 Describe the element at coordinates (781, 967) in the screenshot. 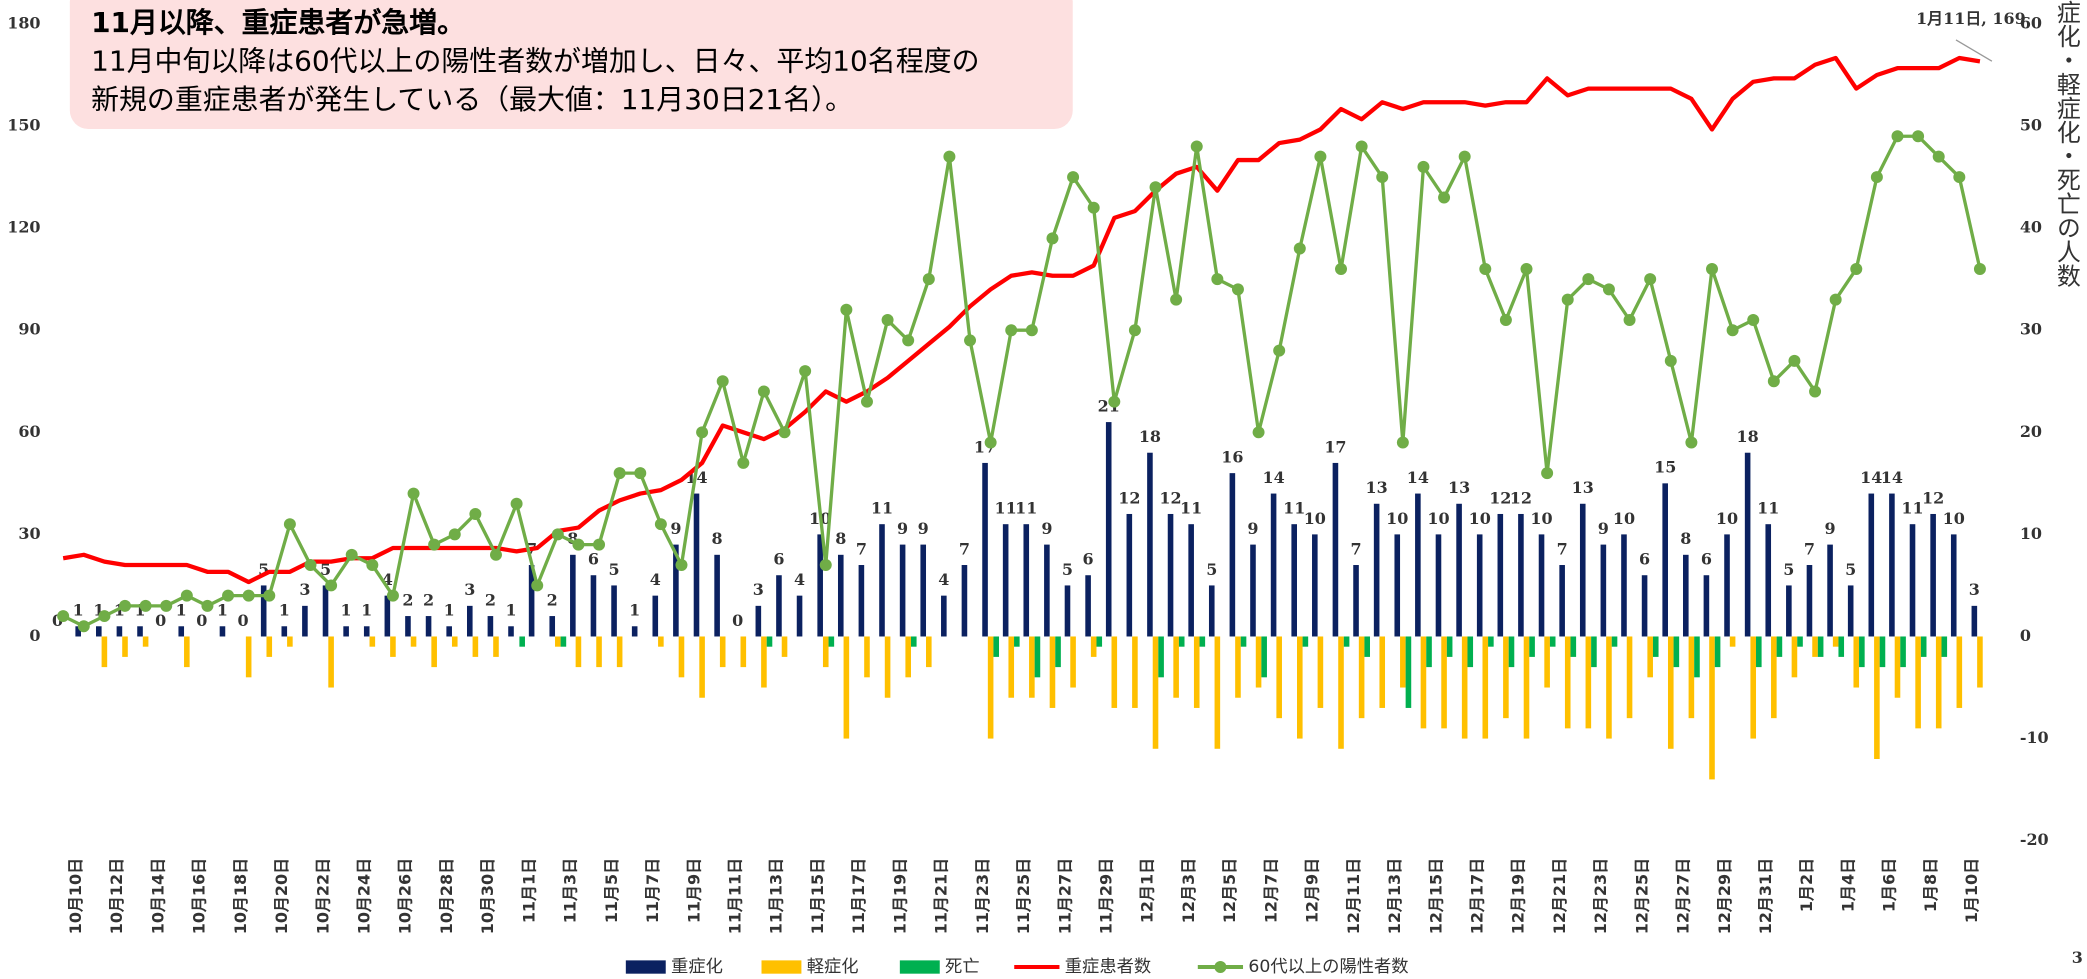

I see `legend-swatch` at that location.